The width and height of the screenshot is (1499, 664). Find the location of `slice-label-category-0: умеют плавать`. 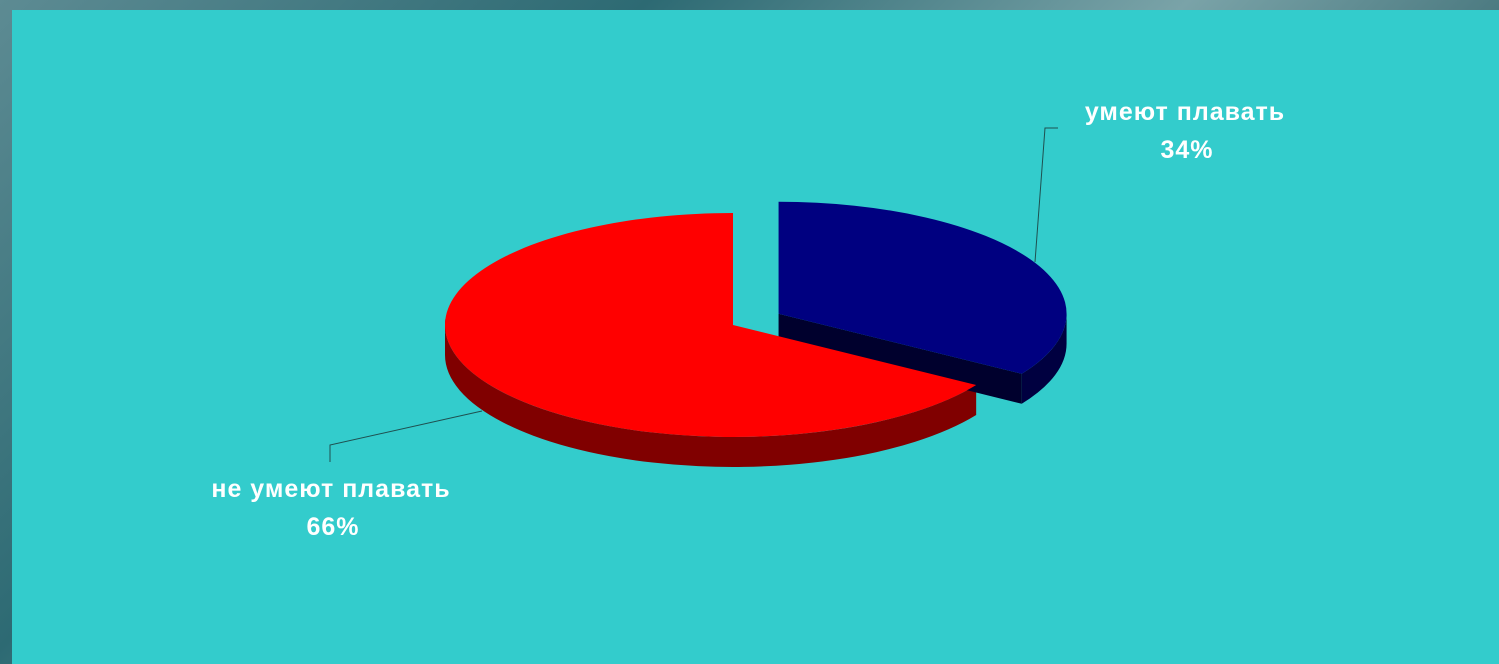

slice-label-category-0: умеют плавать is located at coordinates (1185, 112).